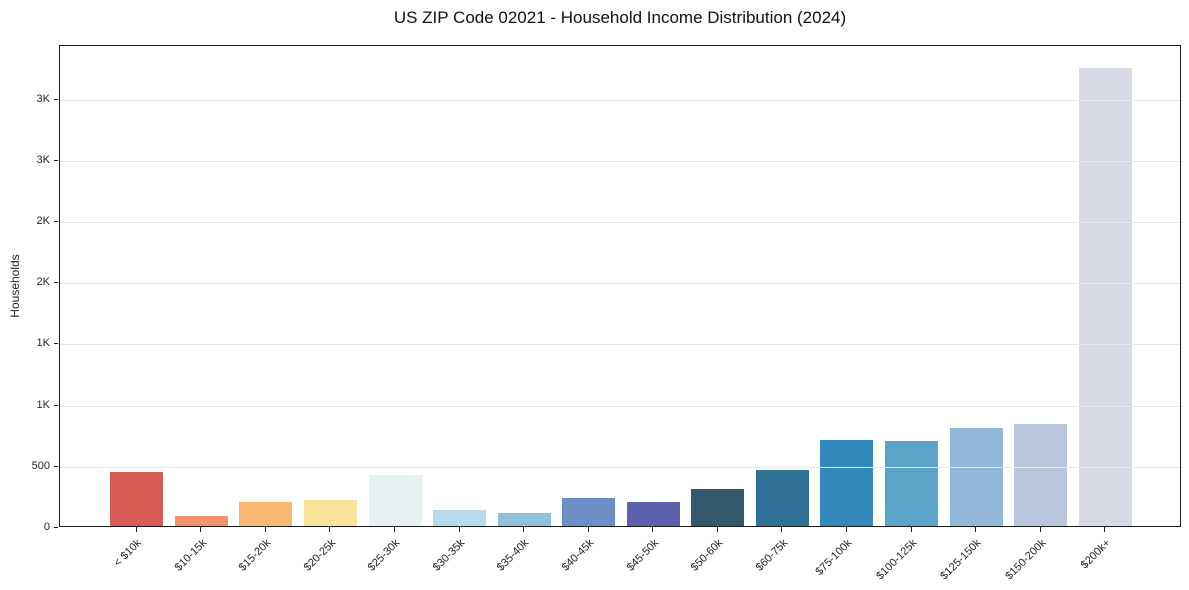 The width and height of the screenshot is (1189, 590). I want to click on x-tick-label: $100-125k, so click(896, 560).